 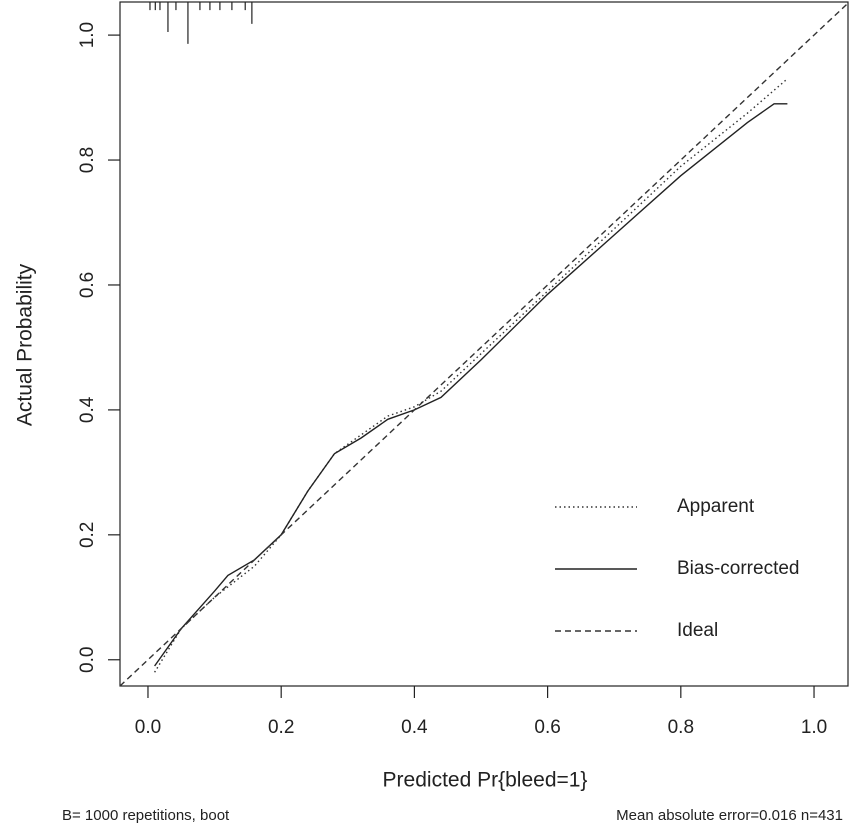 What do you see at coordinates (87, 160) in the screenshot?
I see `y-tick-label: 0.8` at bounding box center [87, 160].